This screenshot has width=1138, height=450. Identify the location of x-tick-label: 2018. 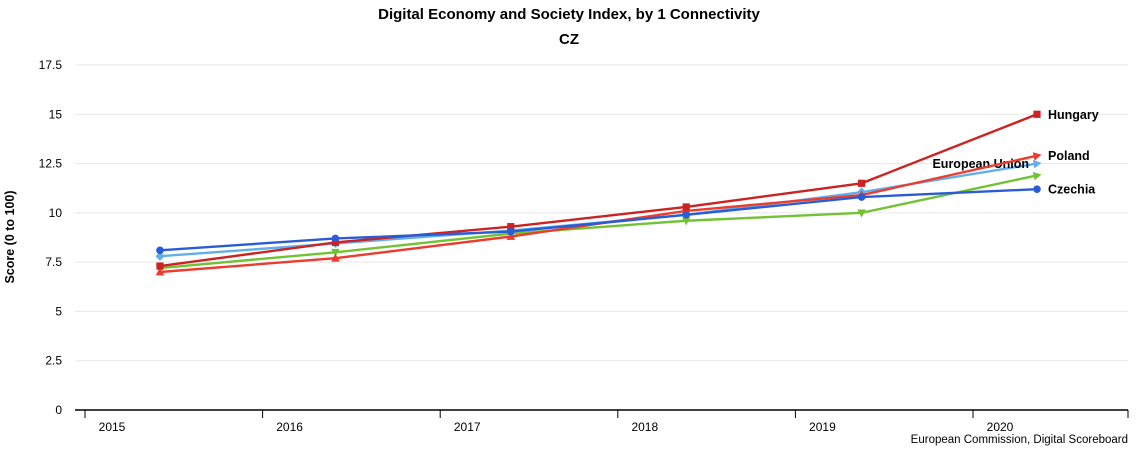
(644, 427).